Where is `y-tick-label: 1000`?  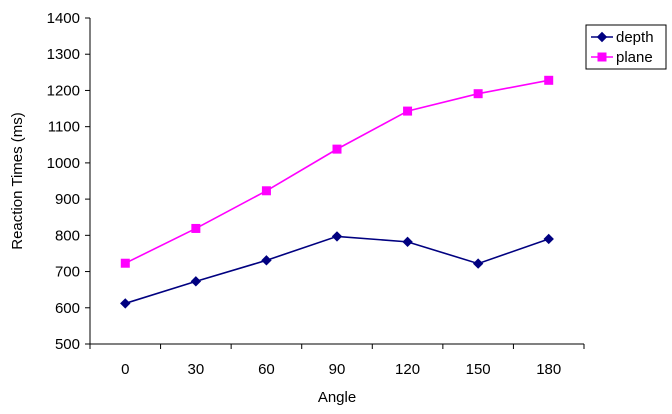
y-tick-label: 1000 is located at coordinates (63, 163).